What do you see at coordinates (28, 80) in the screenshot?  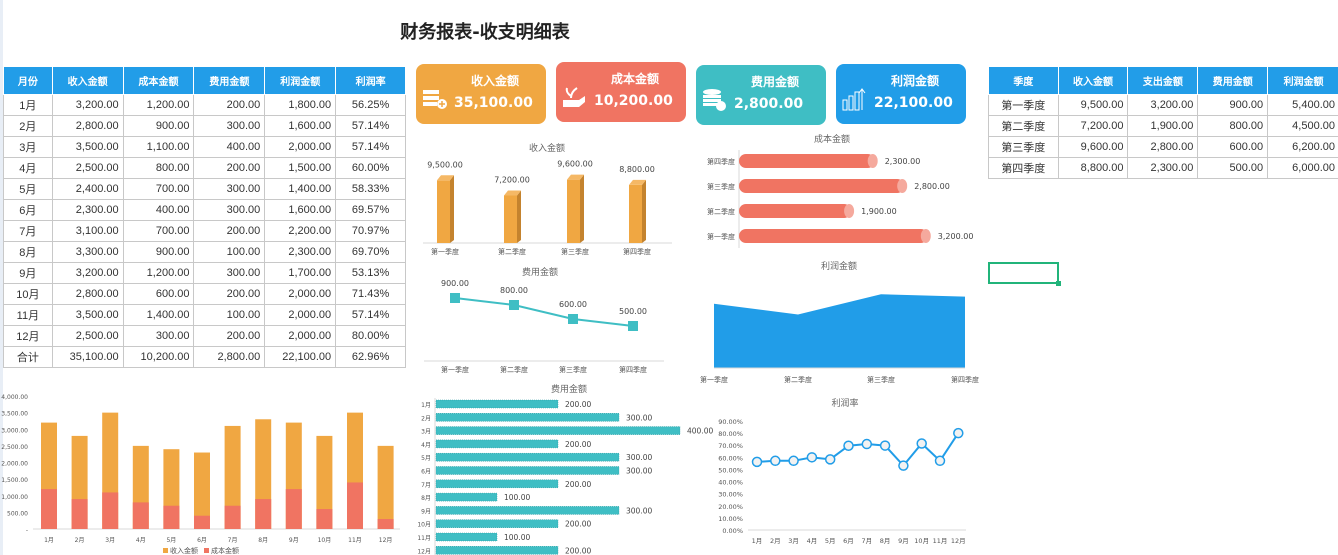 I see `column-header: 月份` at bounding box center [28, 80].